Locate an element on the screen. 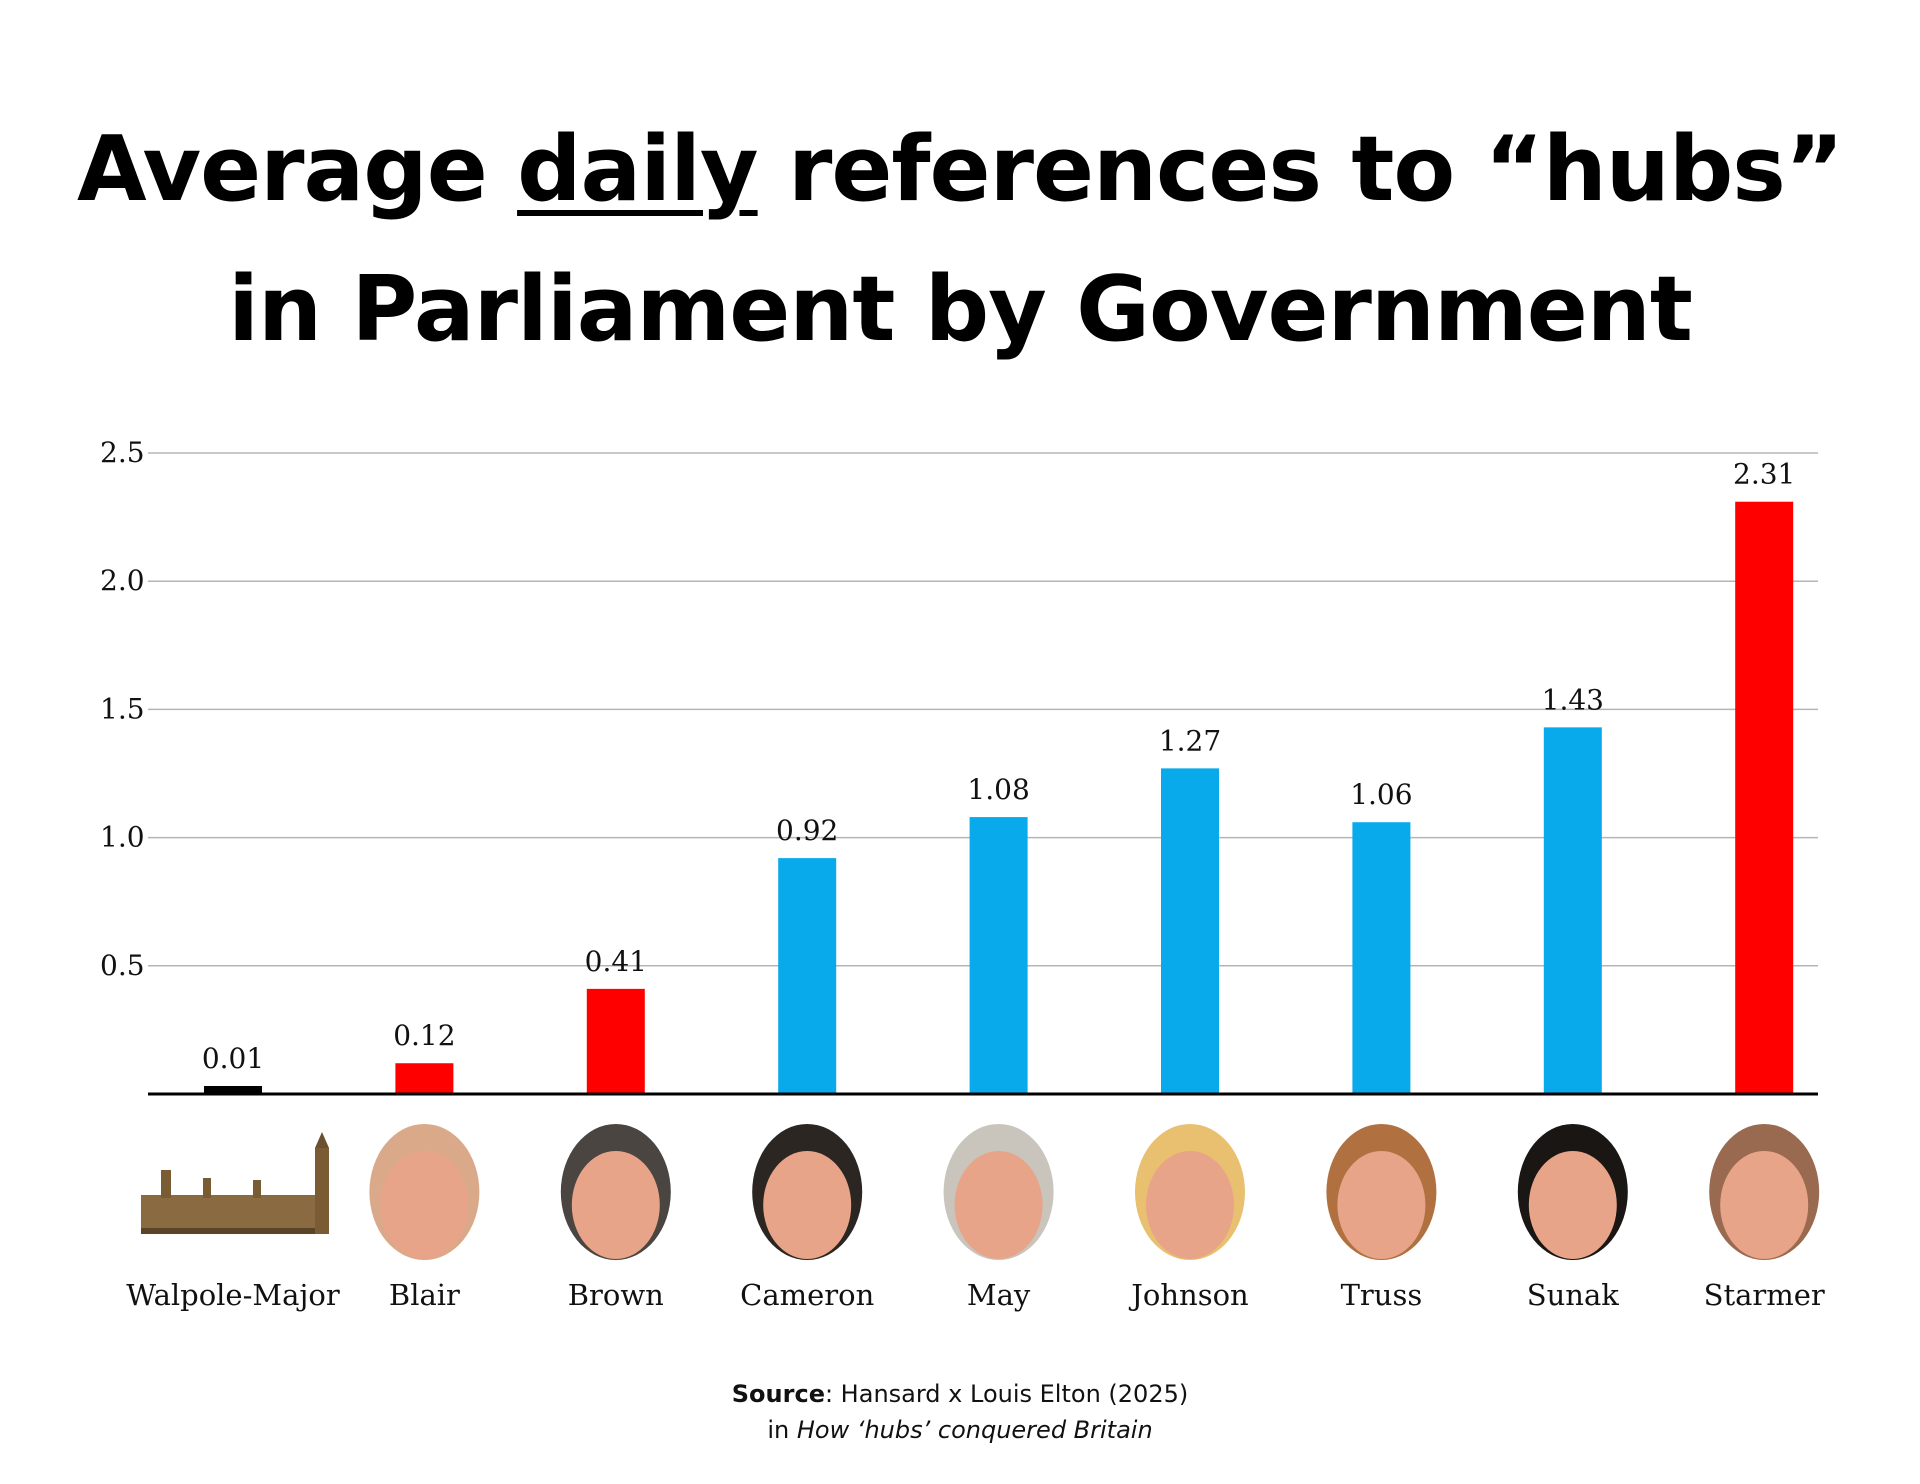 The height and width of the screenshot is (1484, 1920). sunak-portrait-icon is located at coordinates (1572, 1192).